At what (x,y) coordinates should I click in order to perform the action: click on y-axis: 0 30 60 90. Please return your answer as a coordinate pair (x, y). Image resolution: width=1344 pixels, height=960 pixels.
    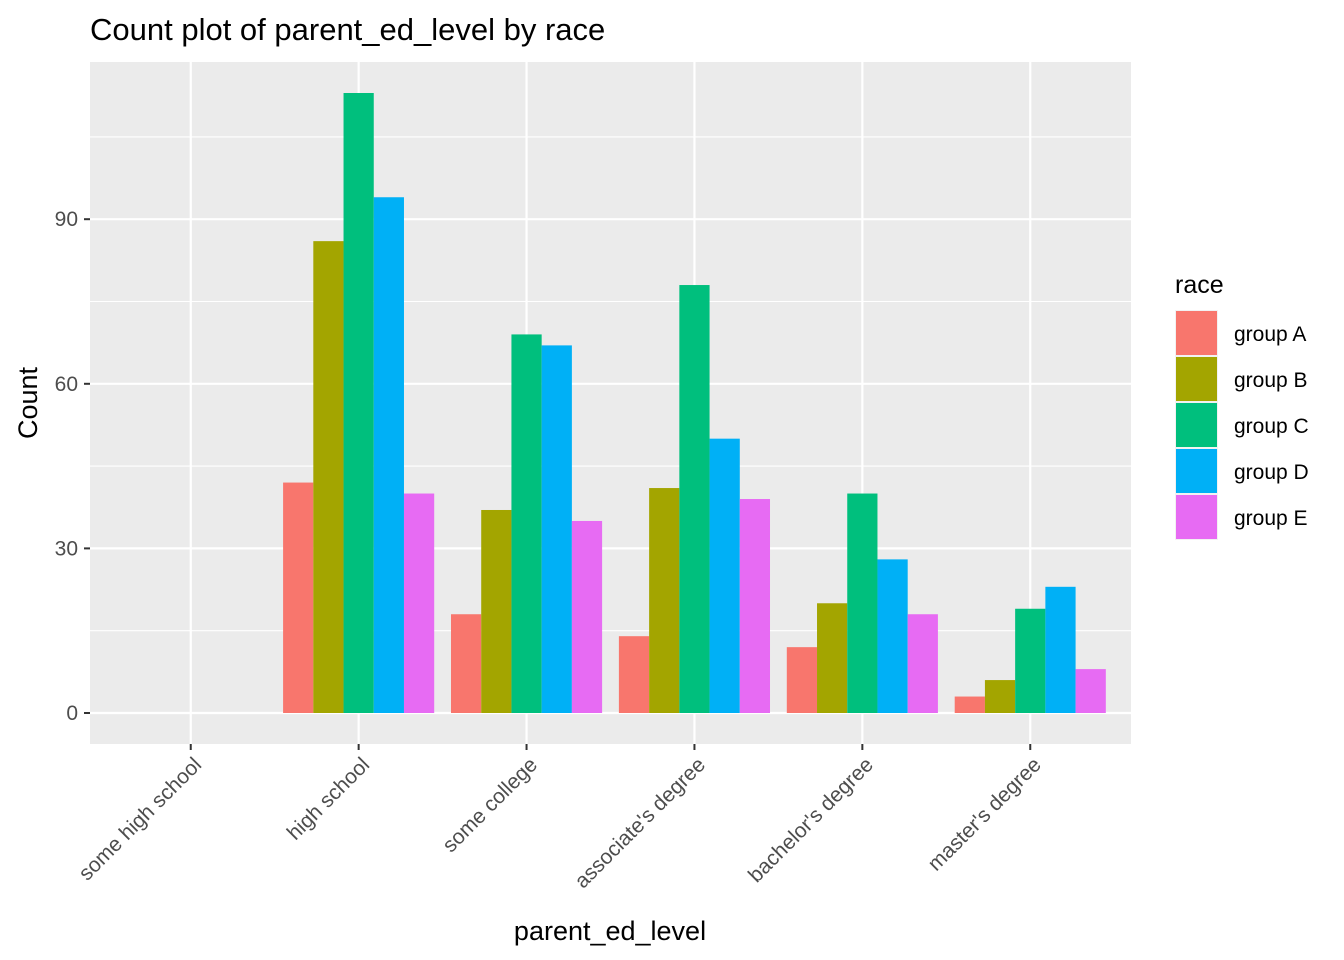
    Looking at the image, I should click on (72, 466).